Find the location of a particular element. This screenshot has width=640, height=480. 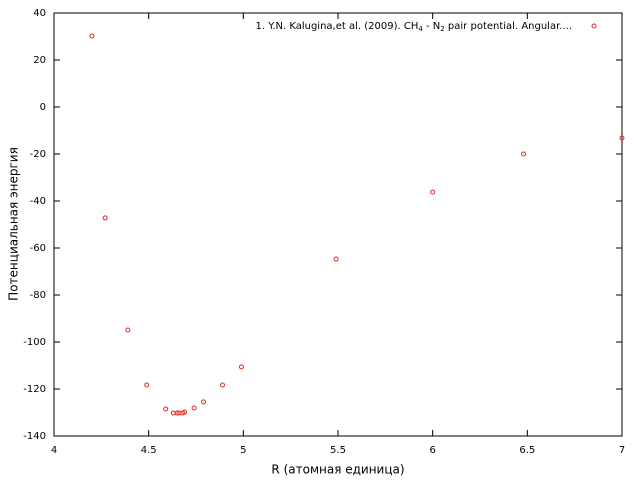

y-tick-label: 40 is located at coordinates (39, 13).